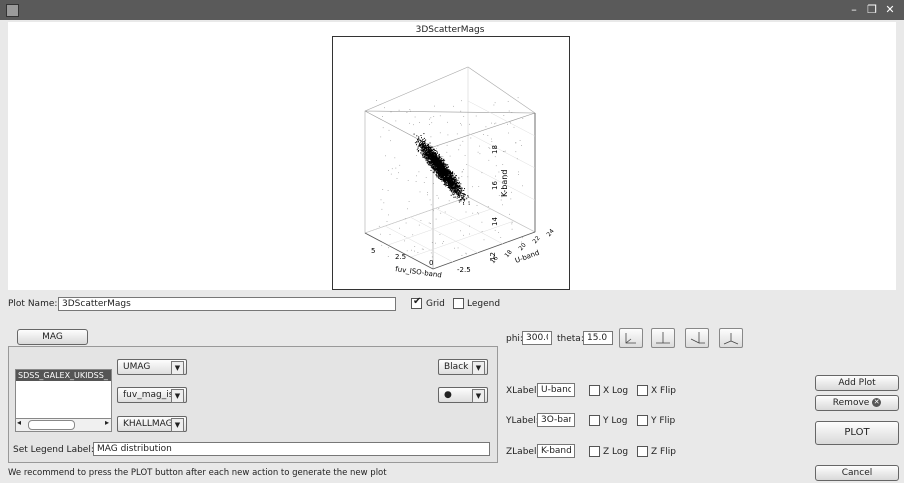 The width and height of the screenshot is (904, 483). Describe the element at coordinates (152, 367) in the screenshot. I see `x-column-select: UMAG ▼` at that location.